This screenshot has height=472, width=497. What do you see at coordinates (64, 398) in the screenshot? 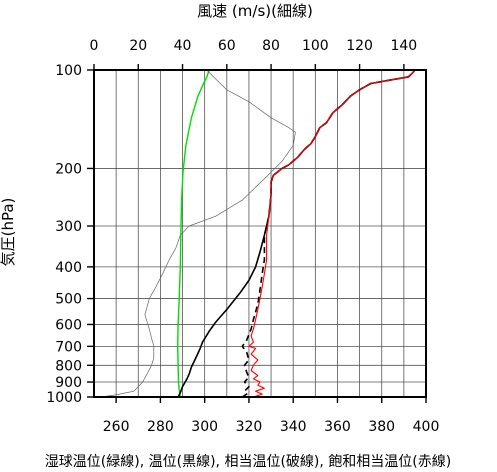
I see `y-tick-label: 1000` at bounding box center [64, 398].